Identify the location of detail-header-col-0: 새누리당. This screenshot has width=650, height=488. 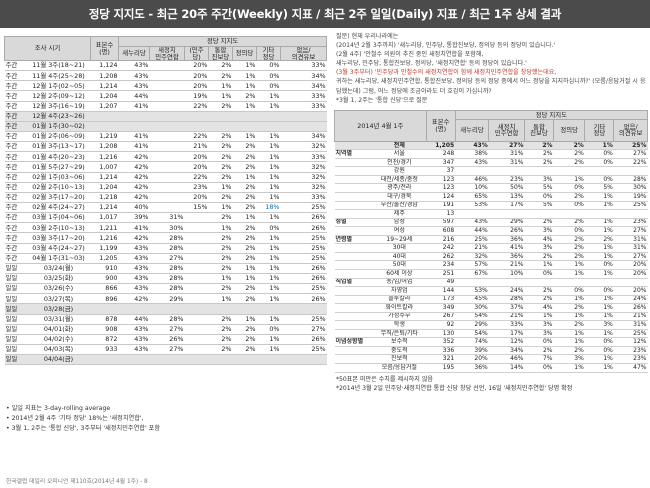
(472, 130).